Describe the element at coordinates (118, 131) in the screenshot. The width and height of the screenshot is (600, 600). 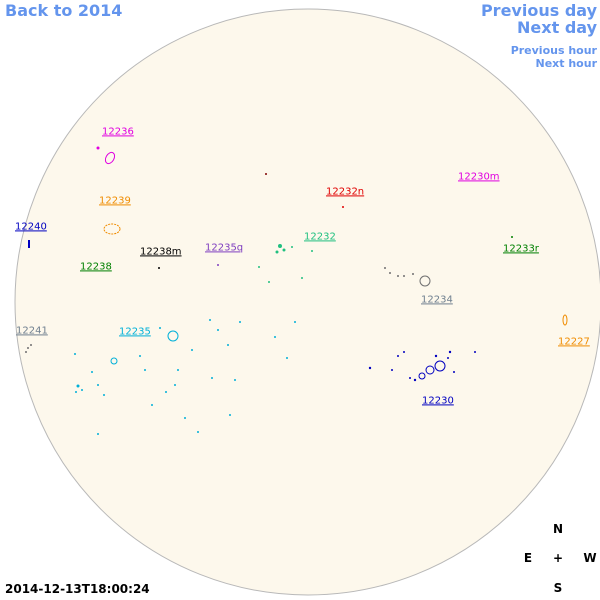
I see `region-label: 12236` at that location.